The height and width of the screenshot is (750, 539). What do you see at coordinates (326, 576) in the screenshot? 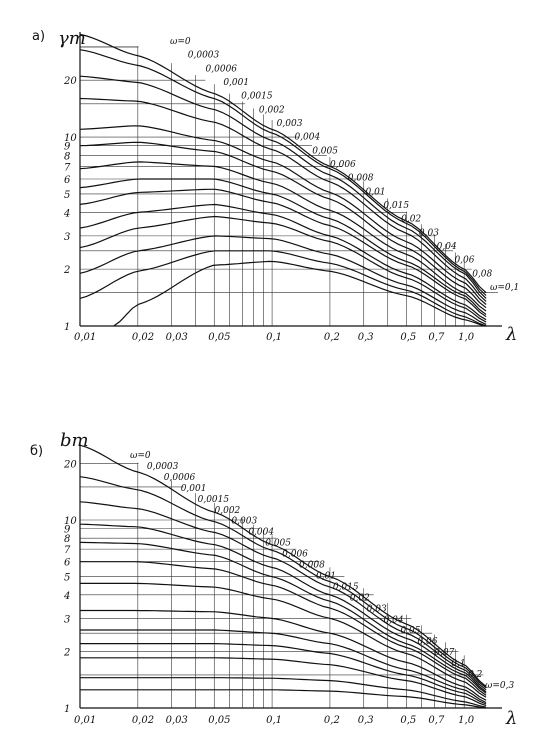
I see `pb-omega-label: 0,01` at bounding box center [326, 576].